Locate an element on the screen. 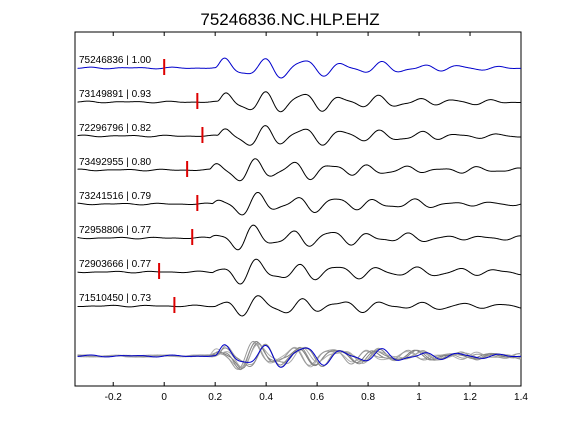 The image size is (576, 432). trace-72903666: 72903666 | 0.77 is located at coordinates (299, 271).